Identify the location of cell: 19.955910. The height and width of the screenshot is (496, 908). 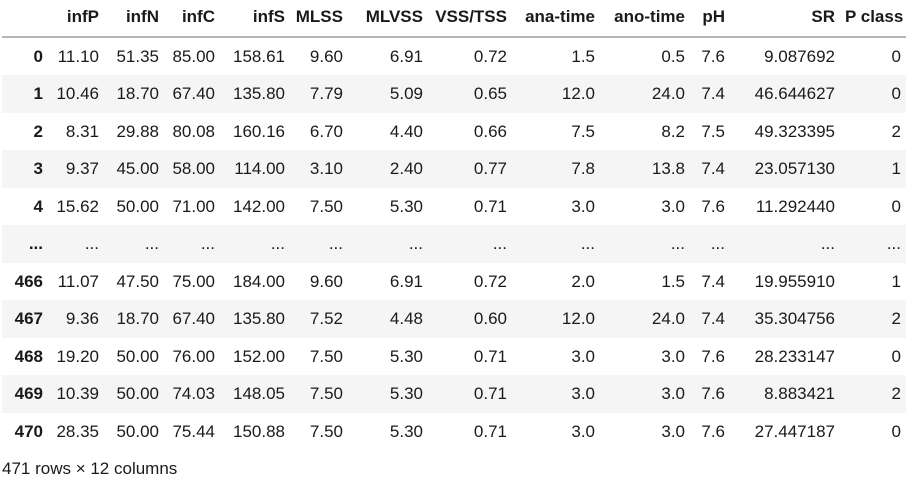
(794, 281).